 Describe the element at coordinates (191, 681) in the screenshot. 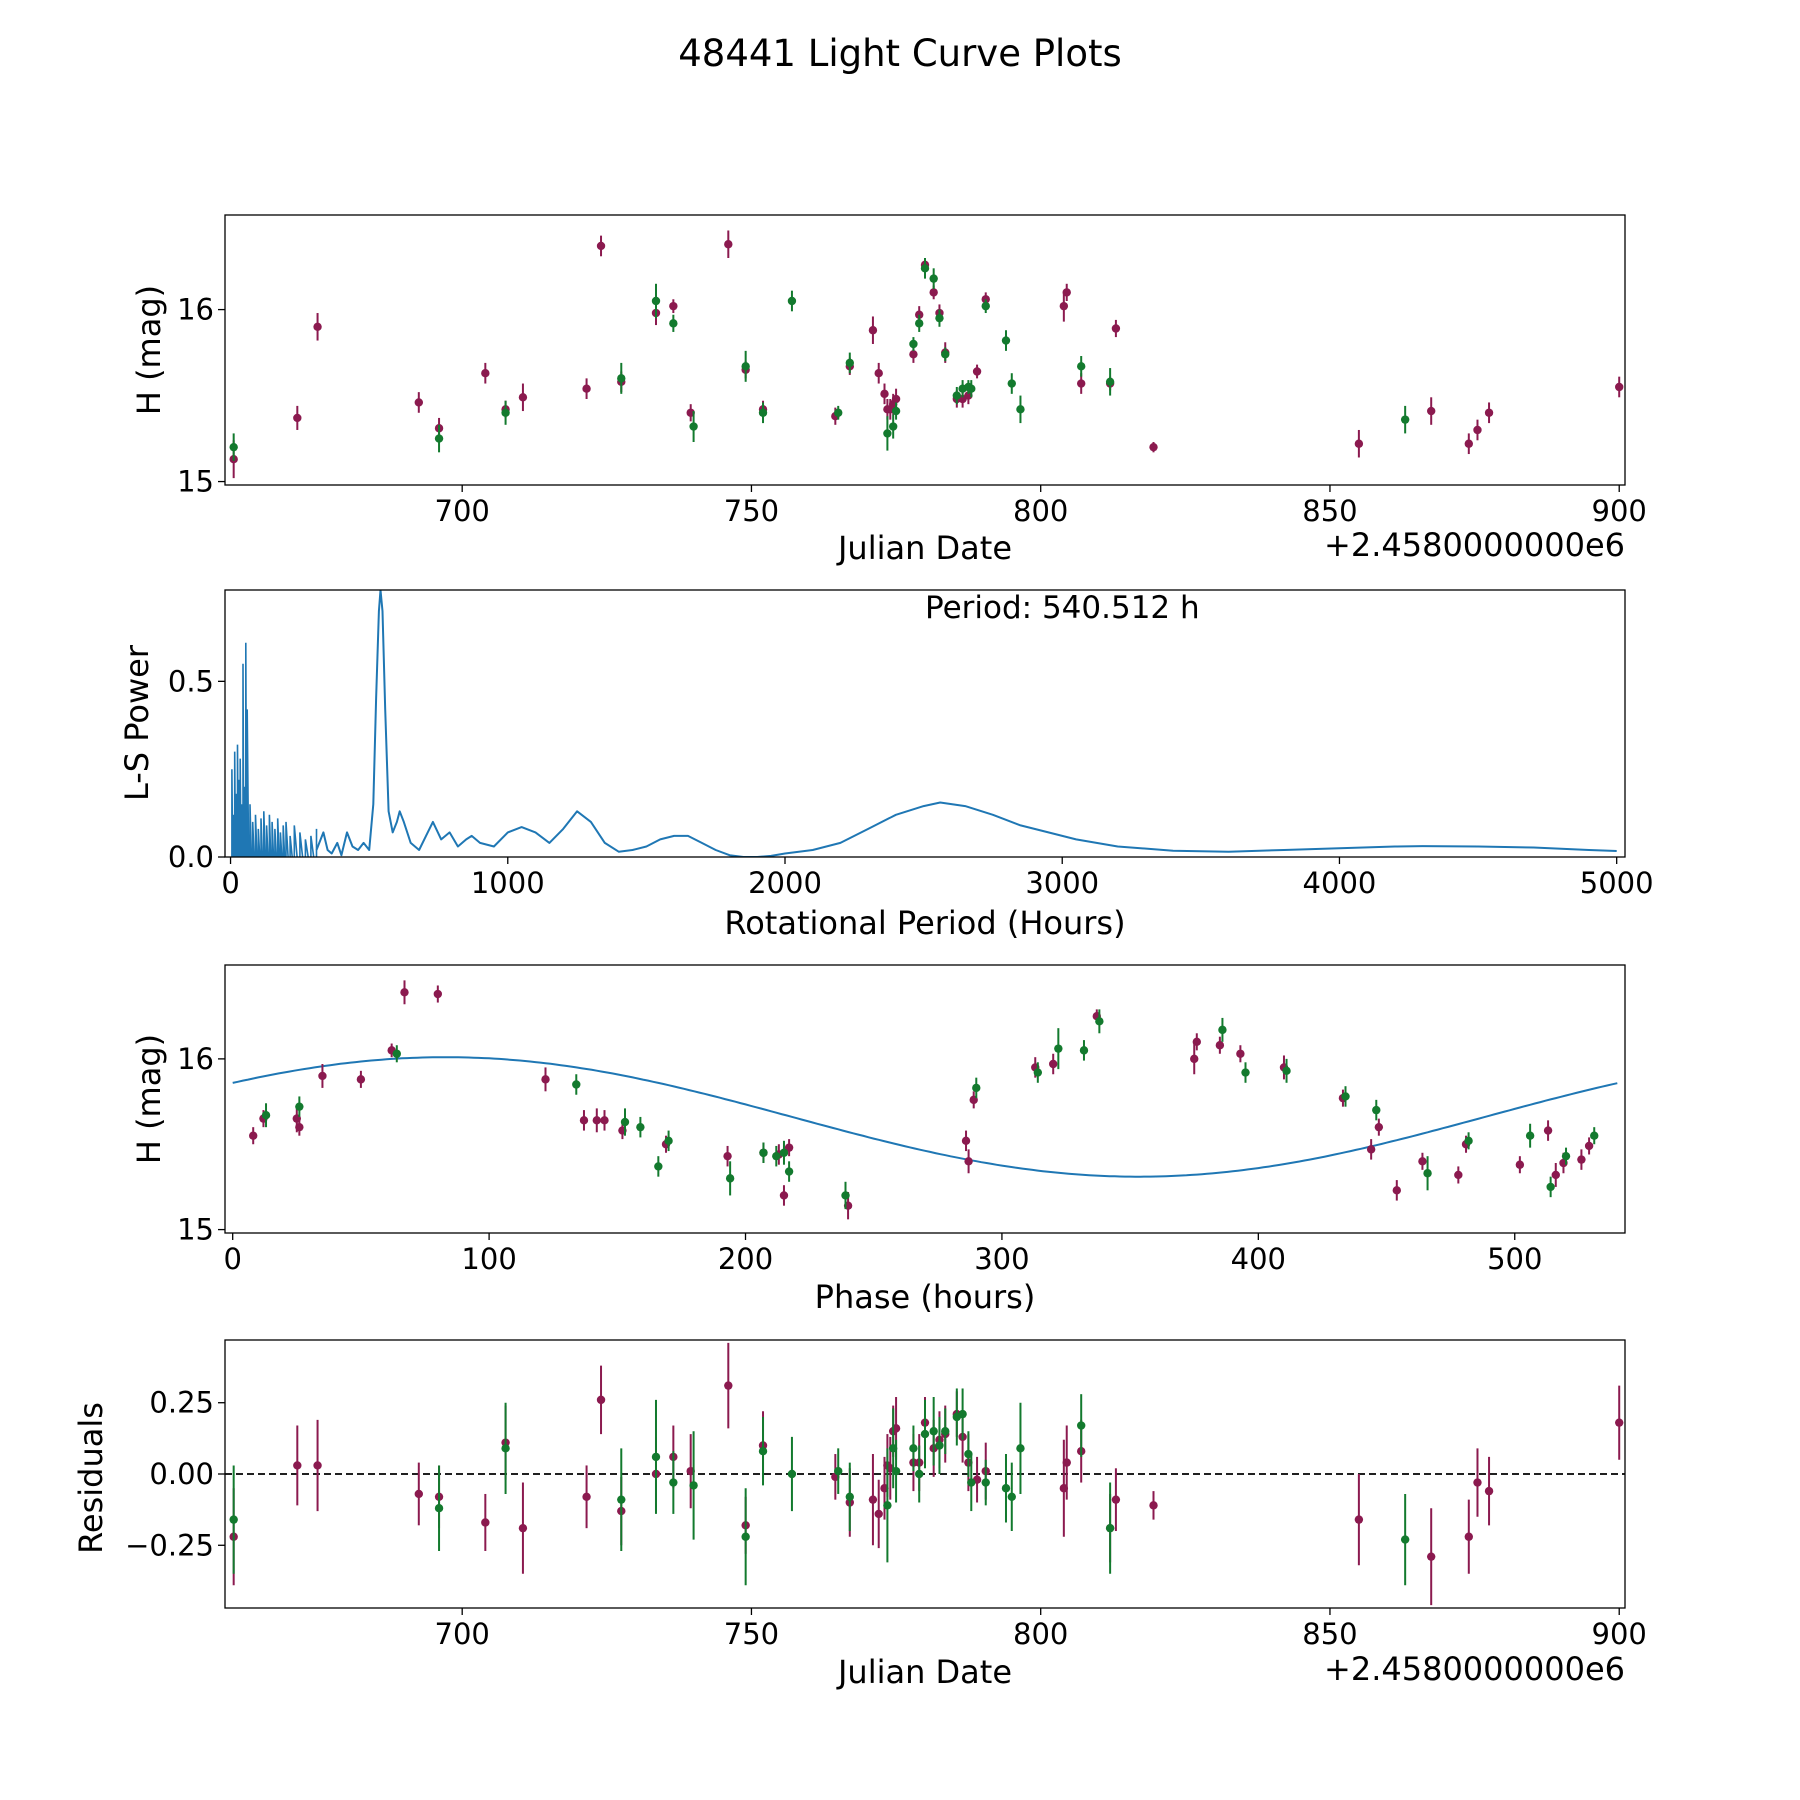

I see `ls-ytick-label: 0.5` at that location.